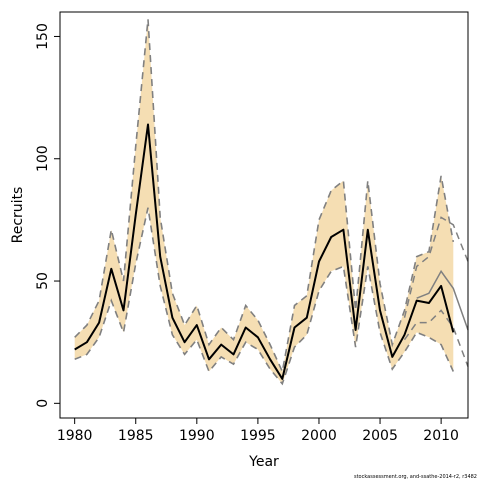 The image size is (480, 480). I want to click on x-tick-label: 1995, so click(258, 436).